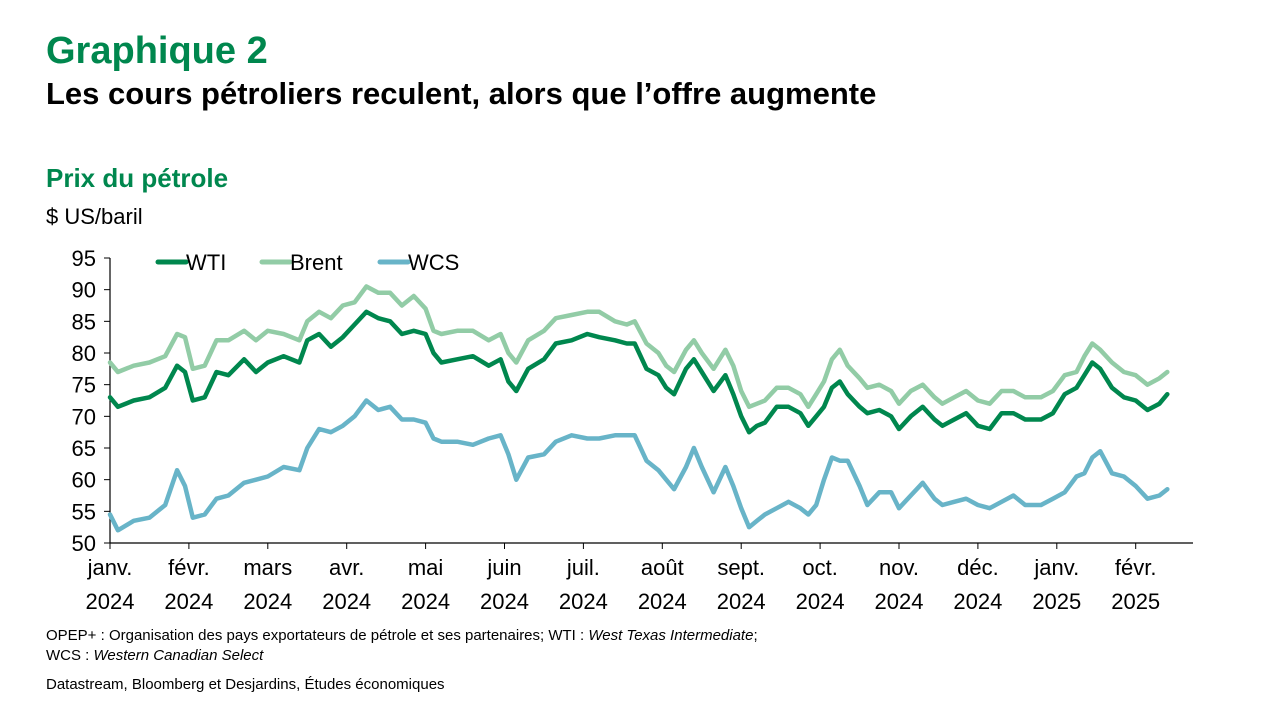 The width and height of the screenshot is (1280, 720). Describe the element at coordinates (267, 567) in the screenshot. I see `x-tick-label-month: mars` at that location.